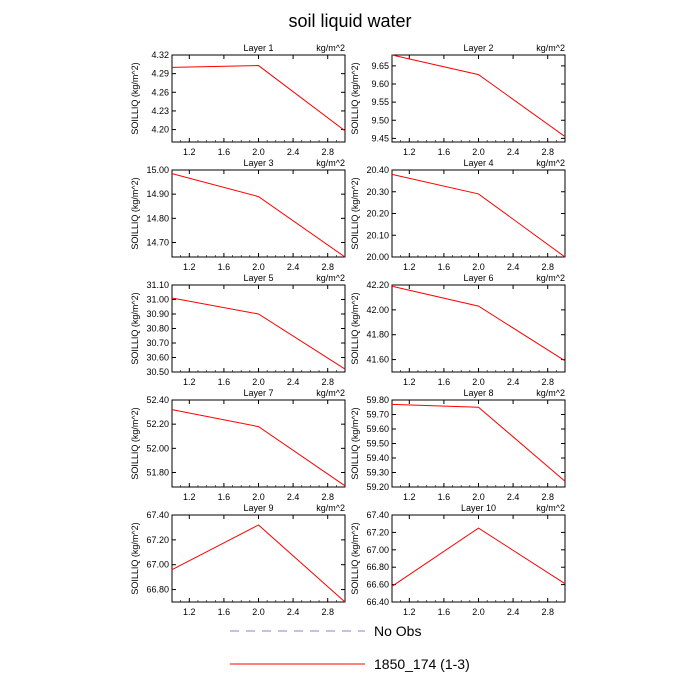 The width and height of the screenshot is (700, 700). Describe the element at coordinates (157, 400) in the screenshot. I see `y-tick-label: 52.40` at that location.